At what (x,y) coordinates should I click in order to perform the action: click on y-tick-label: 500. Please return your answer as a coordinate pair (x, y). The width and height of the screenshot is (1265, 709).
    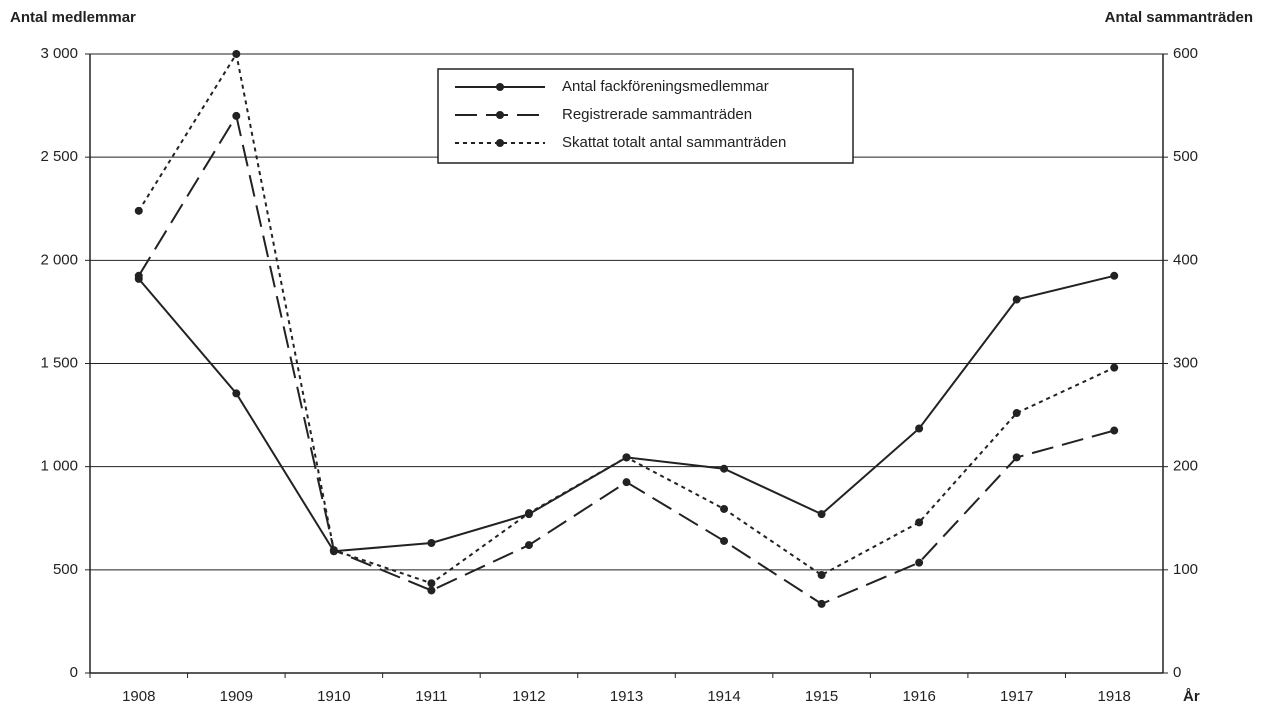
    Looking at the image, I should click on (65, 569).